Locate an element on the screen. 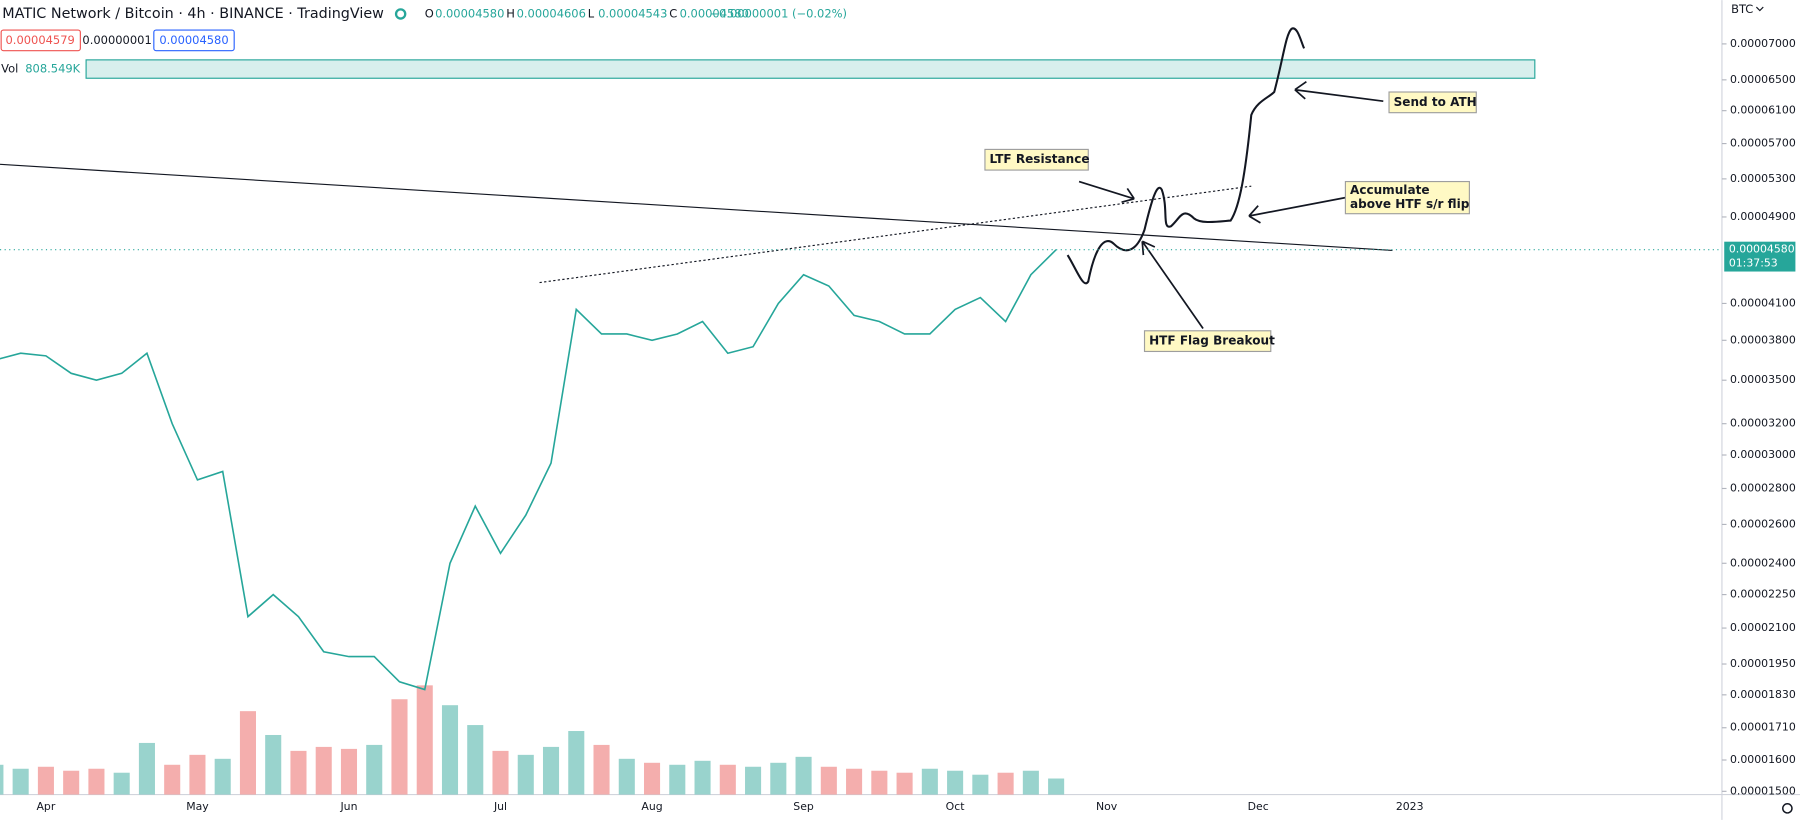 The image size is (1800, 820). y-tick-label: 0.00002800 is located at coordinates (1763, 487).